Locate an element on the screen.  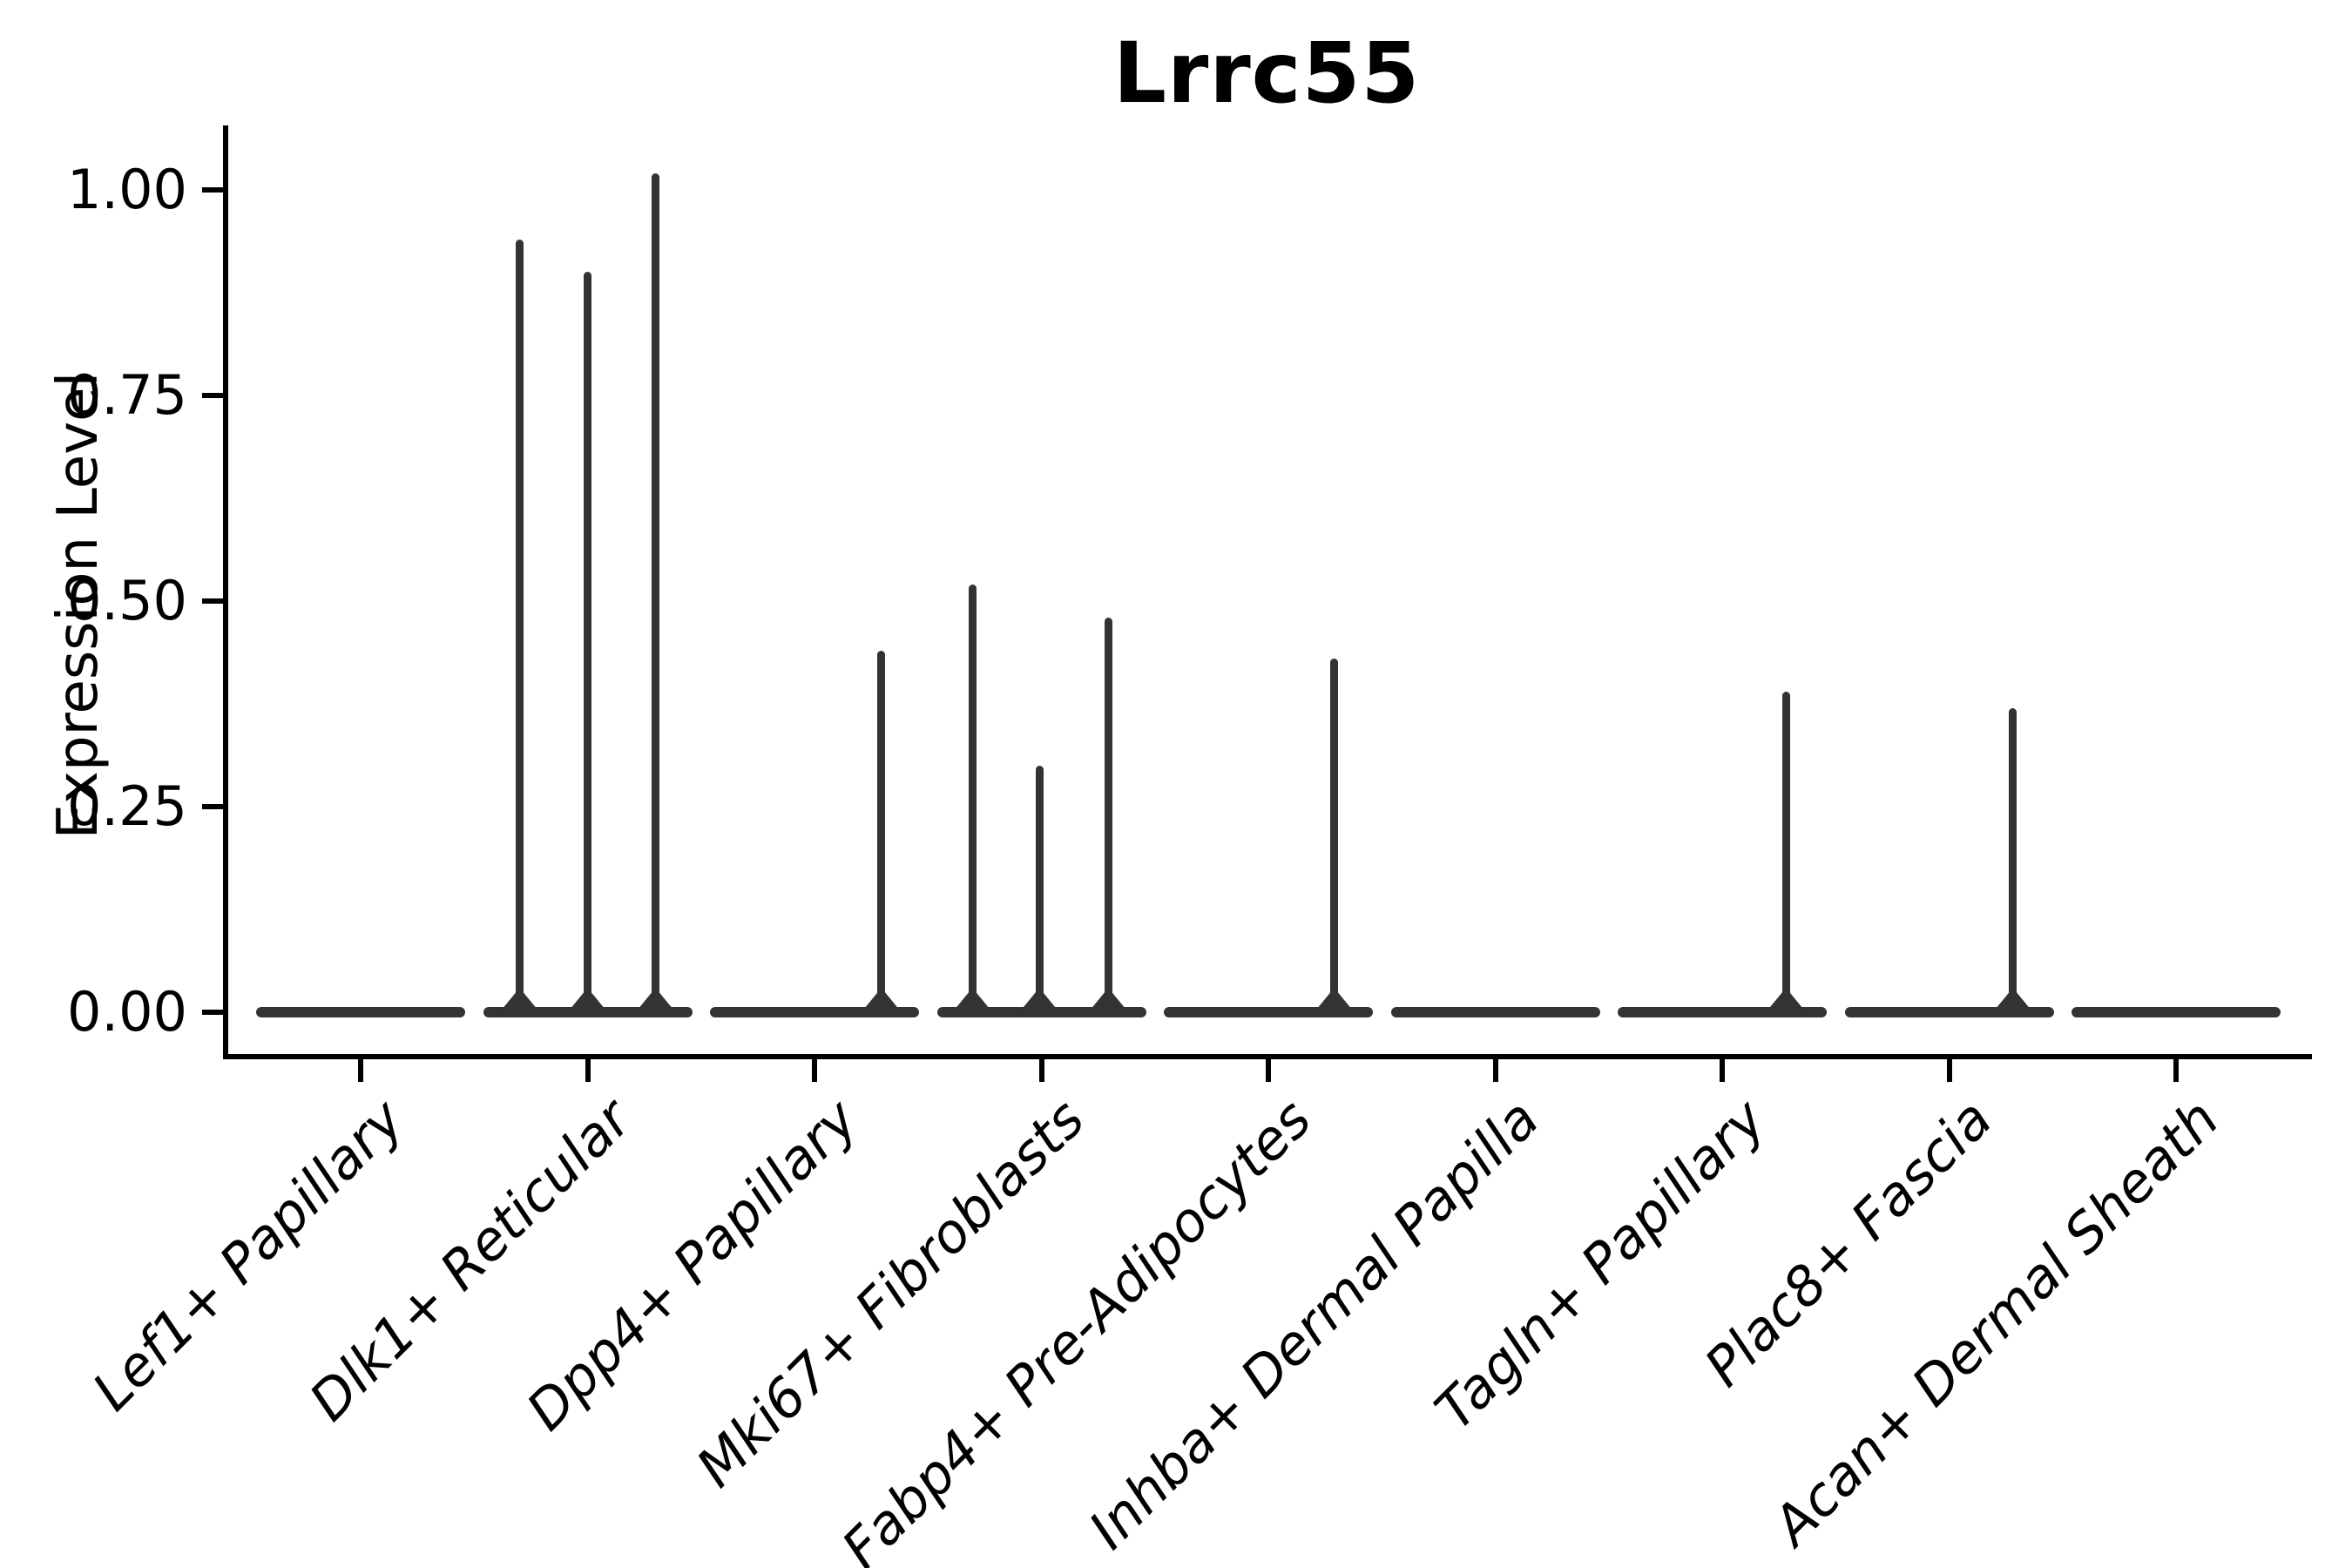
y-tick-label: 0.00 is located at coordinates (126, 1012).